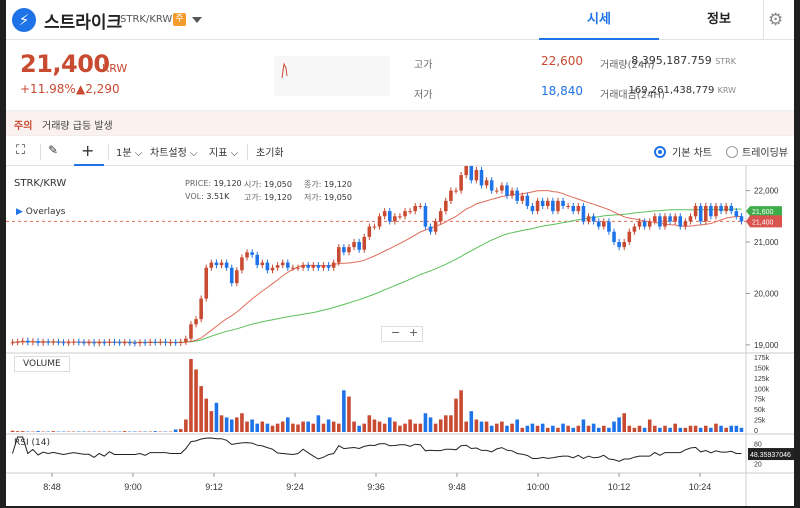 The height and width of the screenshot is (508, 800). I want to click on zoom-controls: − +, so click(402, 334).